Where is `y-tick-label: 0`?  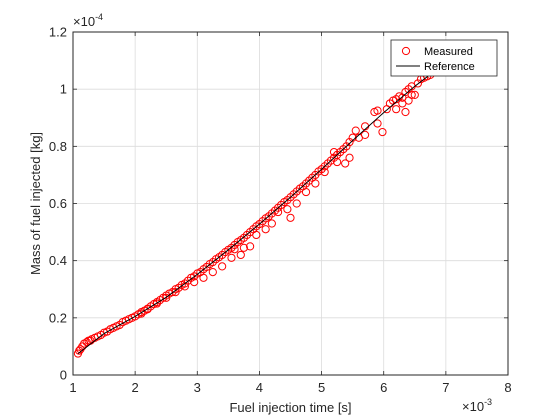
y-tick-label: 0 is located at coordinates (63, 375).